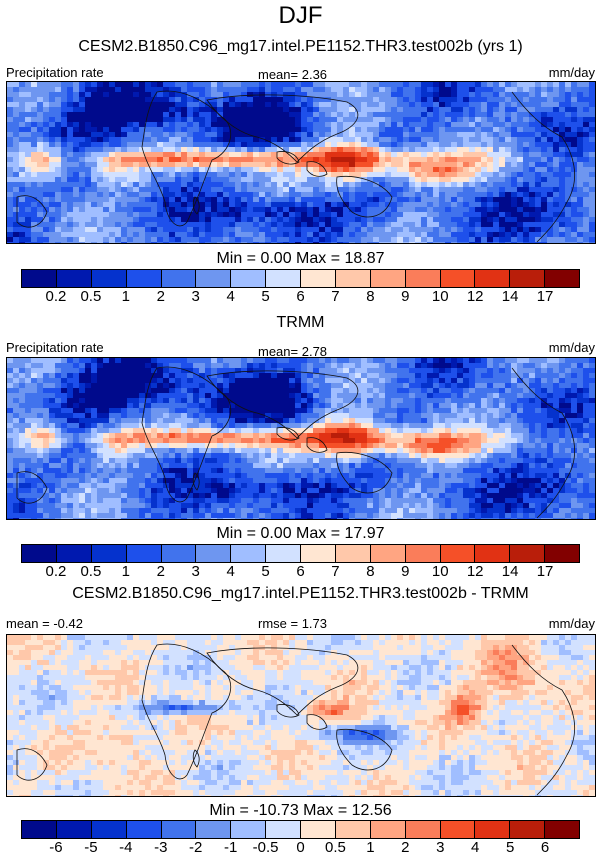 The image size is (601, 857). Describe the element at coordinates (370, 571) in the screenshot. I see `colorbar-tick-label: 8` at that location.